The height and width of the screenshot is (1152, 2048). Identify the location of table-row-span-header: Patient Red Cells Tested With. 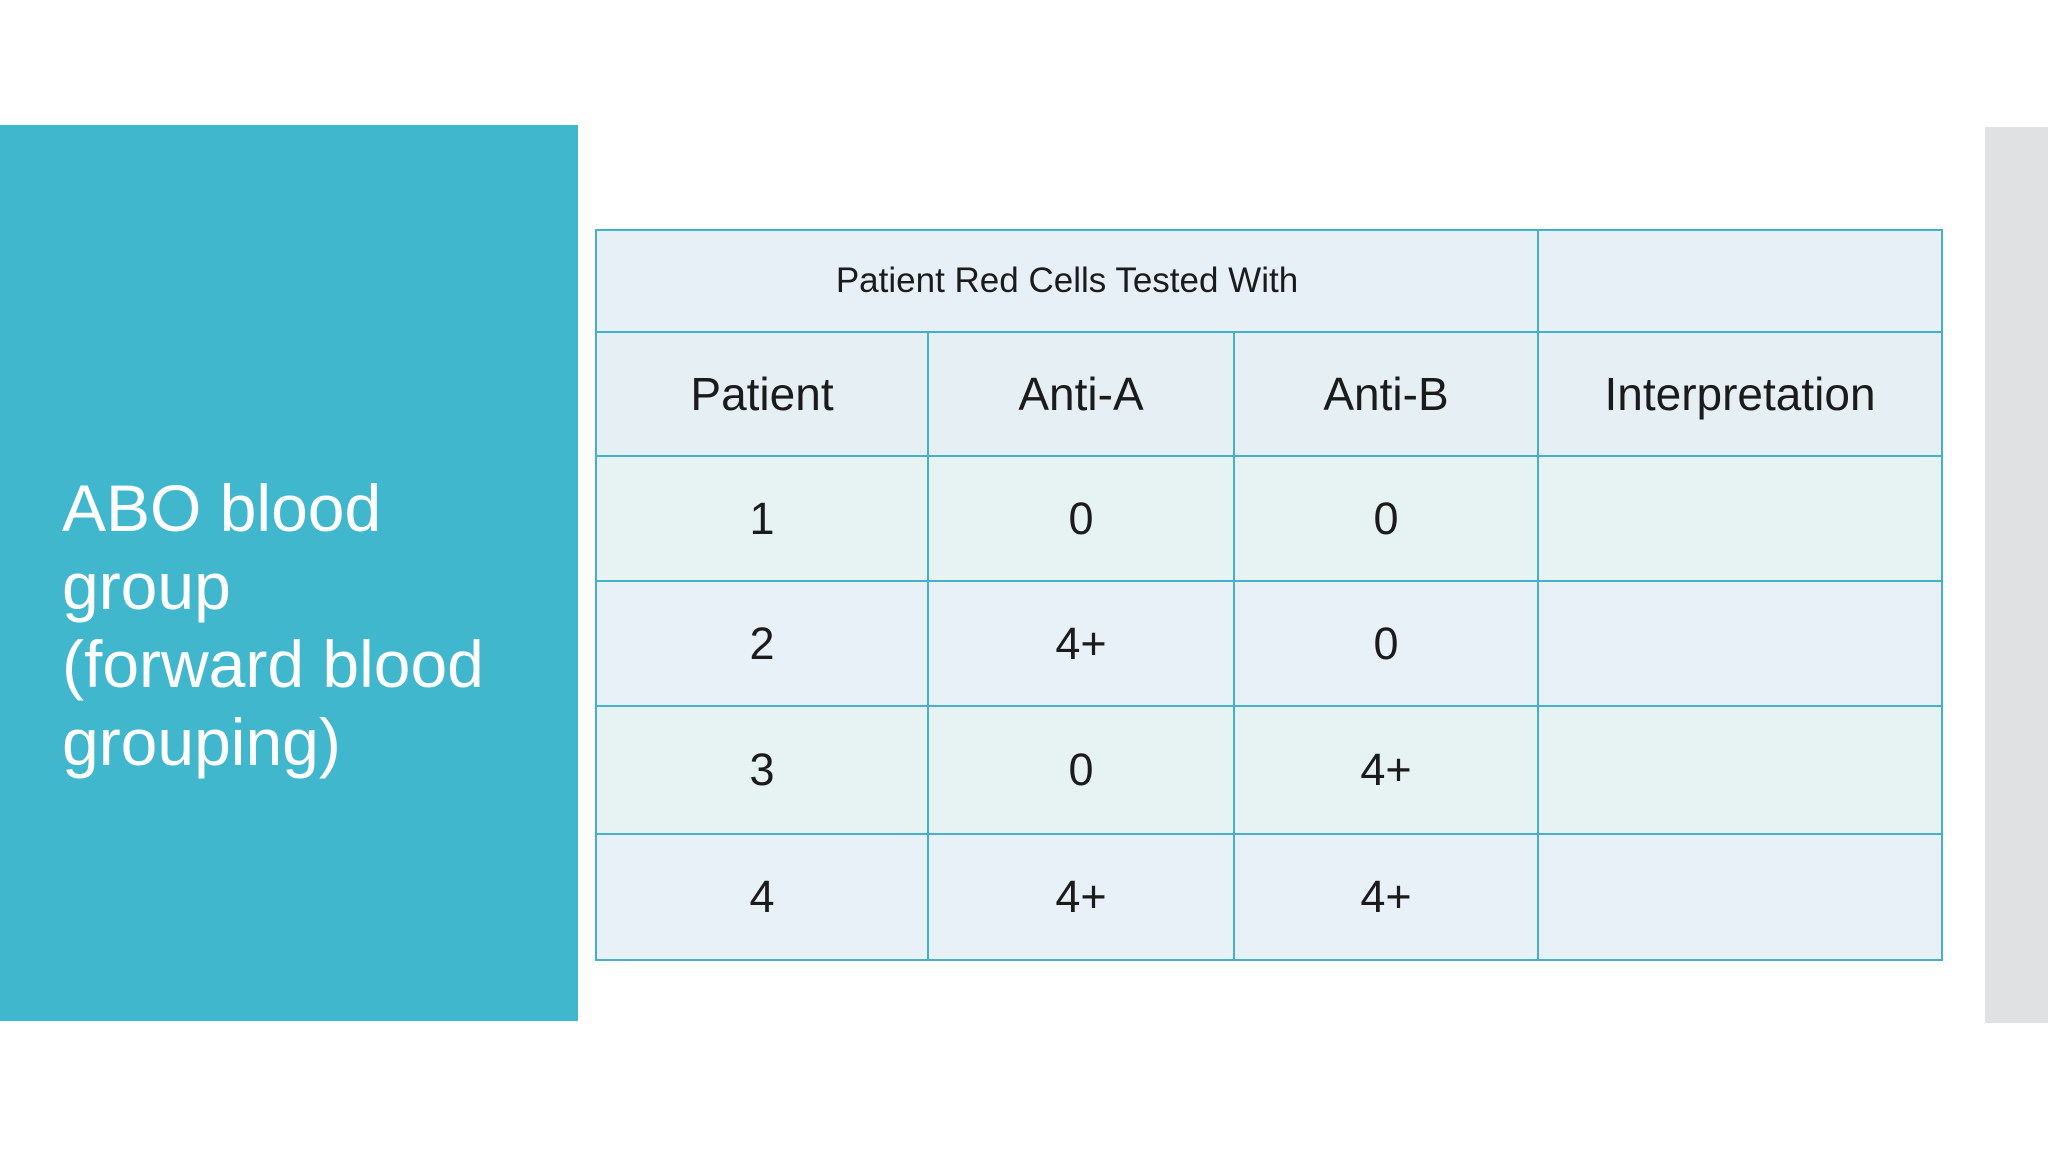
(1269, 281).